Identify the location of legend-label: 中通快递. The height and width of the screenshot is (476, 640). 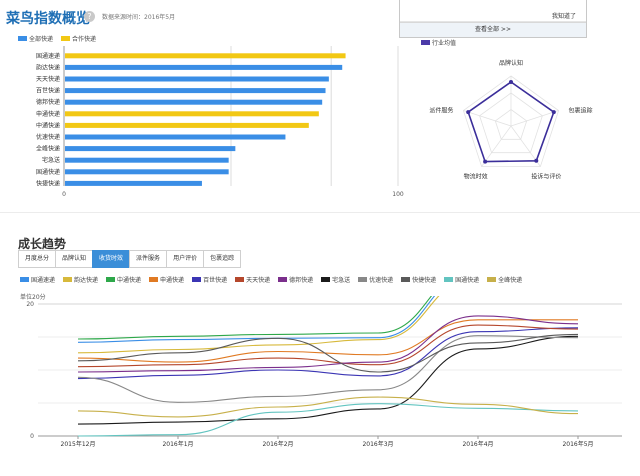
(129, 280).